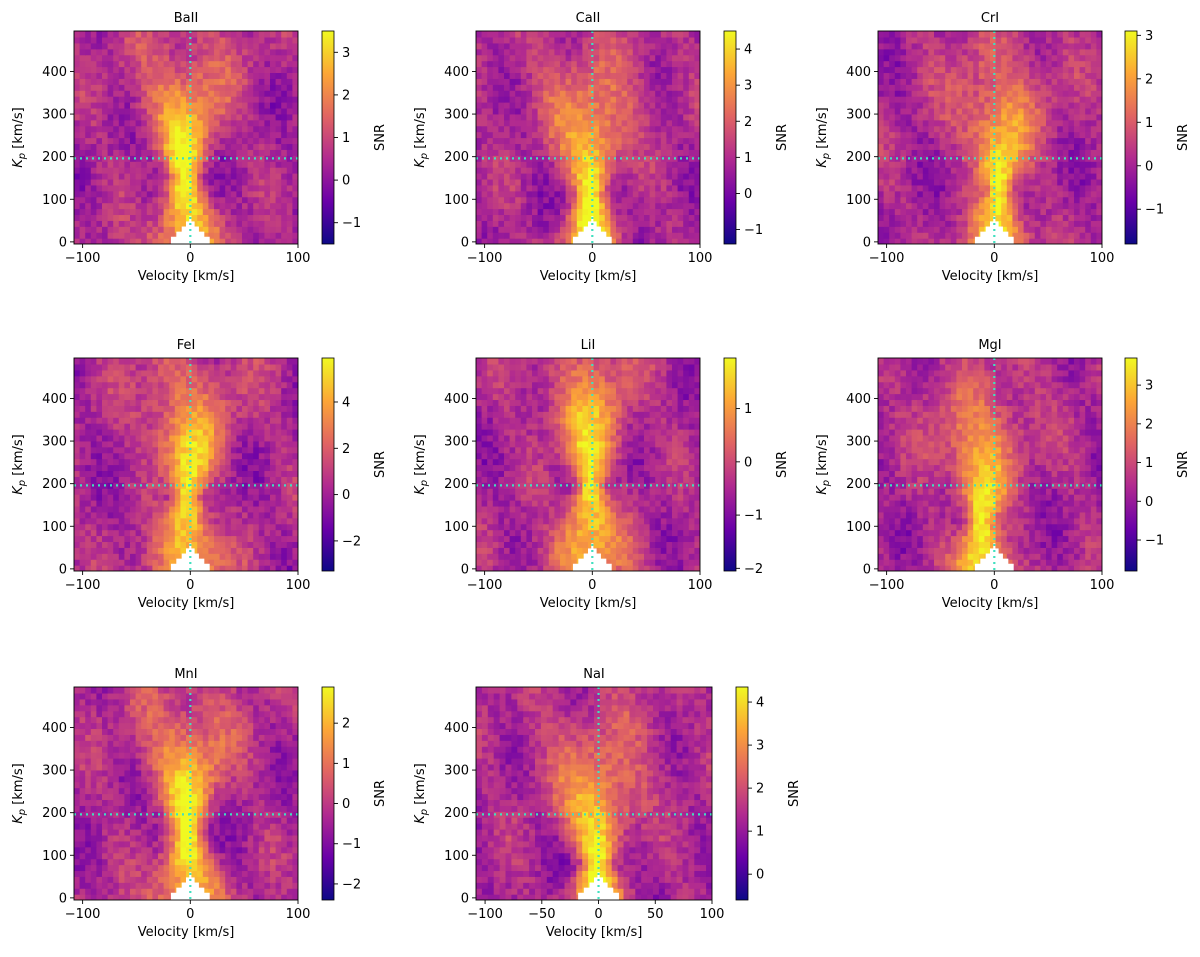 Image resolution: width=1200 pixels, height=957 pixels. Describe the element at coordinates (594, 674) in the screenshot. I see `panel-title: NaI` at that location.